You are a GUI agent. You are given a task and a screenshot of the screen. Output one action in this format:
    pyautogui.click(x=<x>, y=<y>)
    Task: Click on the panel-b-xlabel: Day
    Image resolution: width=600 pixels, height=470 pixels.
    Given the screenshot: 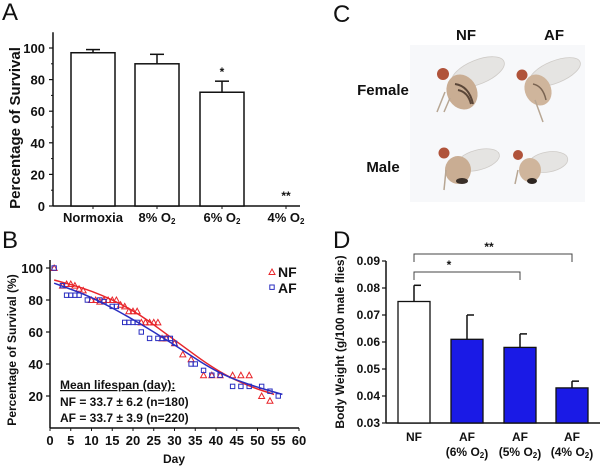 What is the action you would take?
    pyautogui.click(x=174, y=459)
    